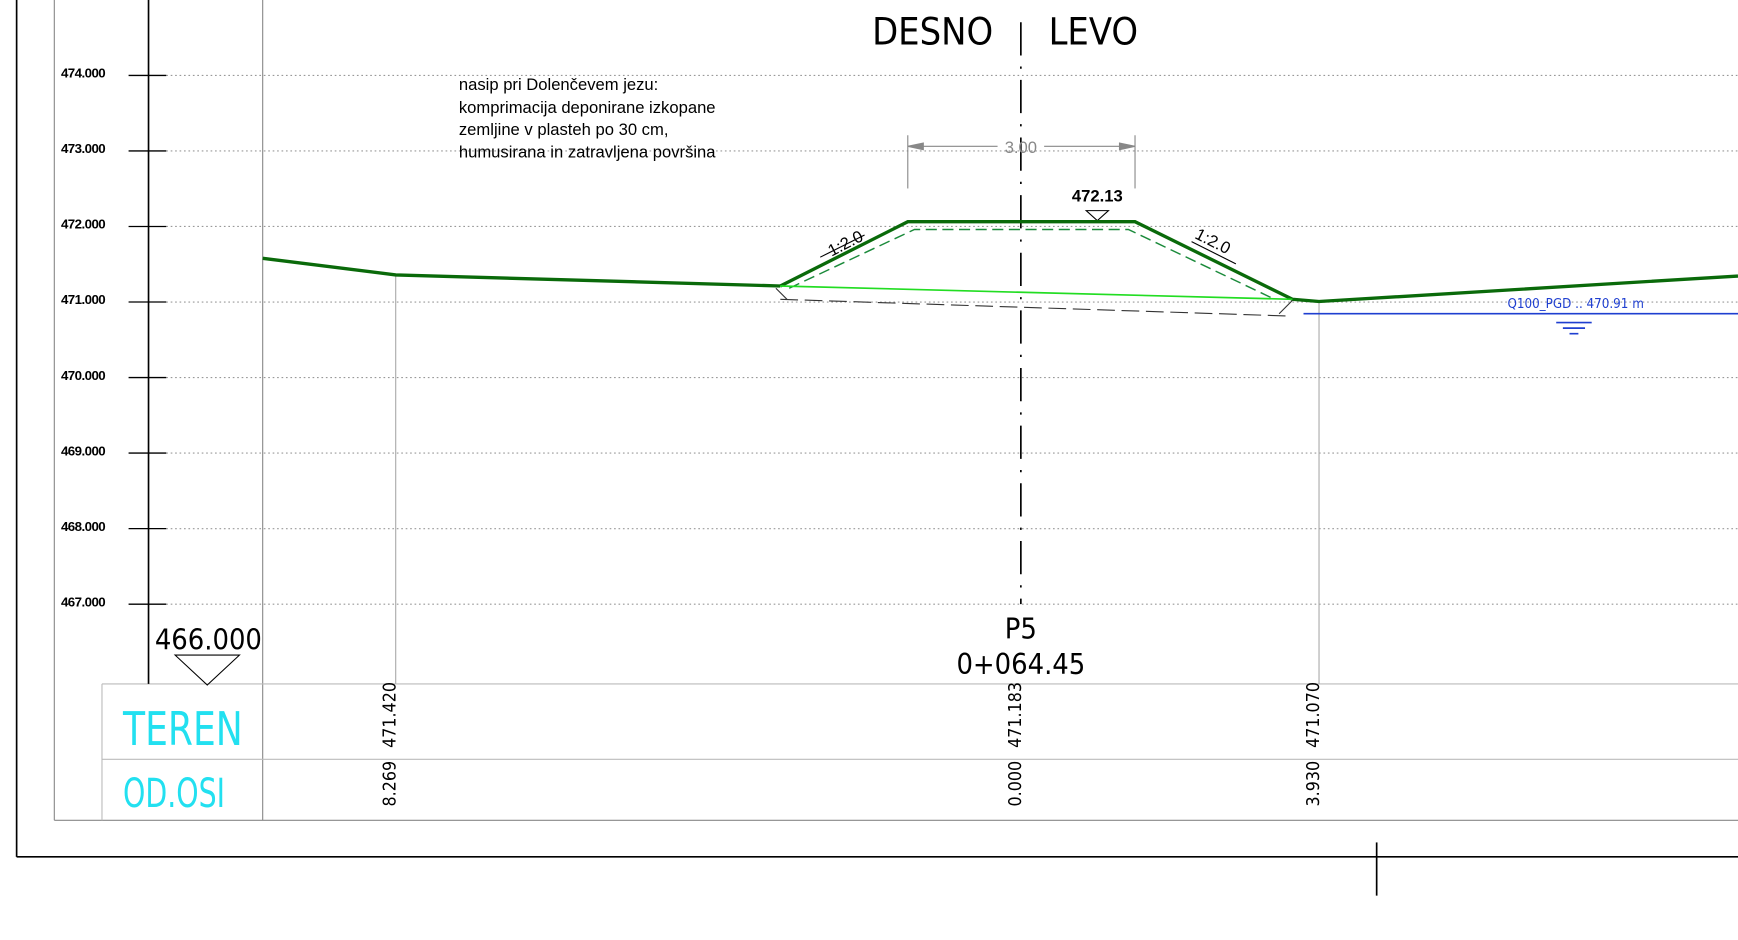  I want to click on elevation-label: 470.000, so click(83, 375).